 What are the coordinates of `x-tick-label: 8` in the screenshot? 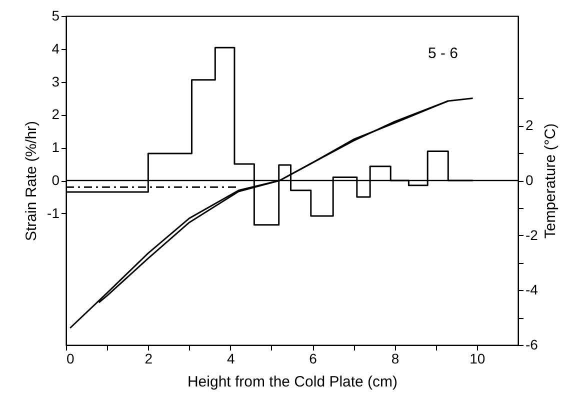 It's located at (395, 358).